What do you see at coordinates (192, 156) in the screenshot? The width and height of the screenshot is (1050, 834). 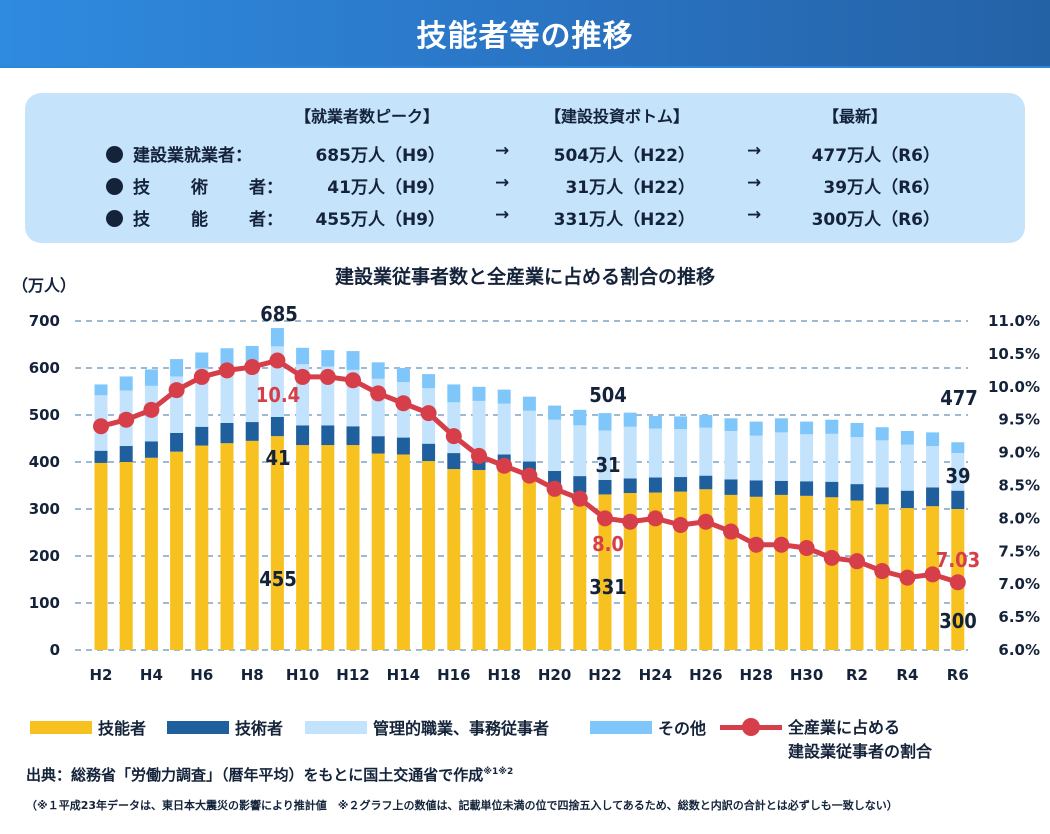 I see `summary-row-label: 建設業就業者：` at bounding box center [192, 156].